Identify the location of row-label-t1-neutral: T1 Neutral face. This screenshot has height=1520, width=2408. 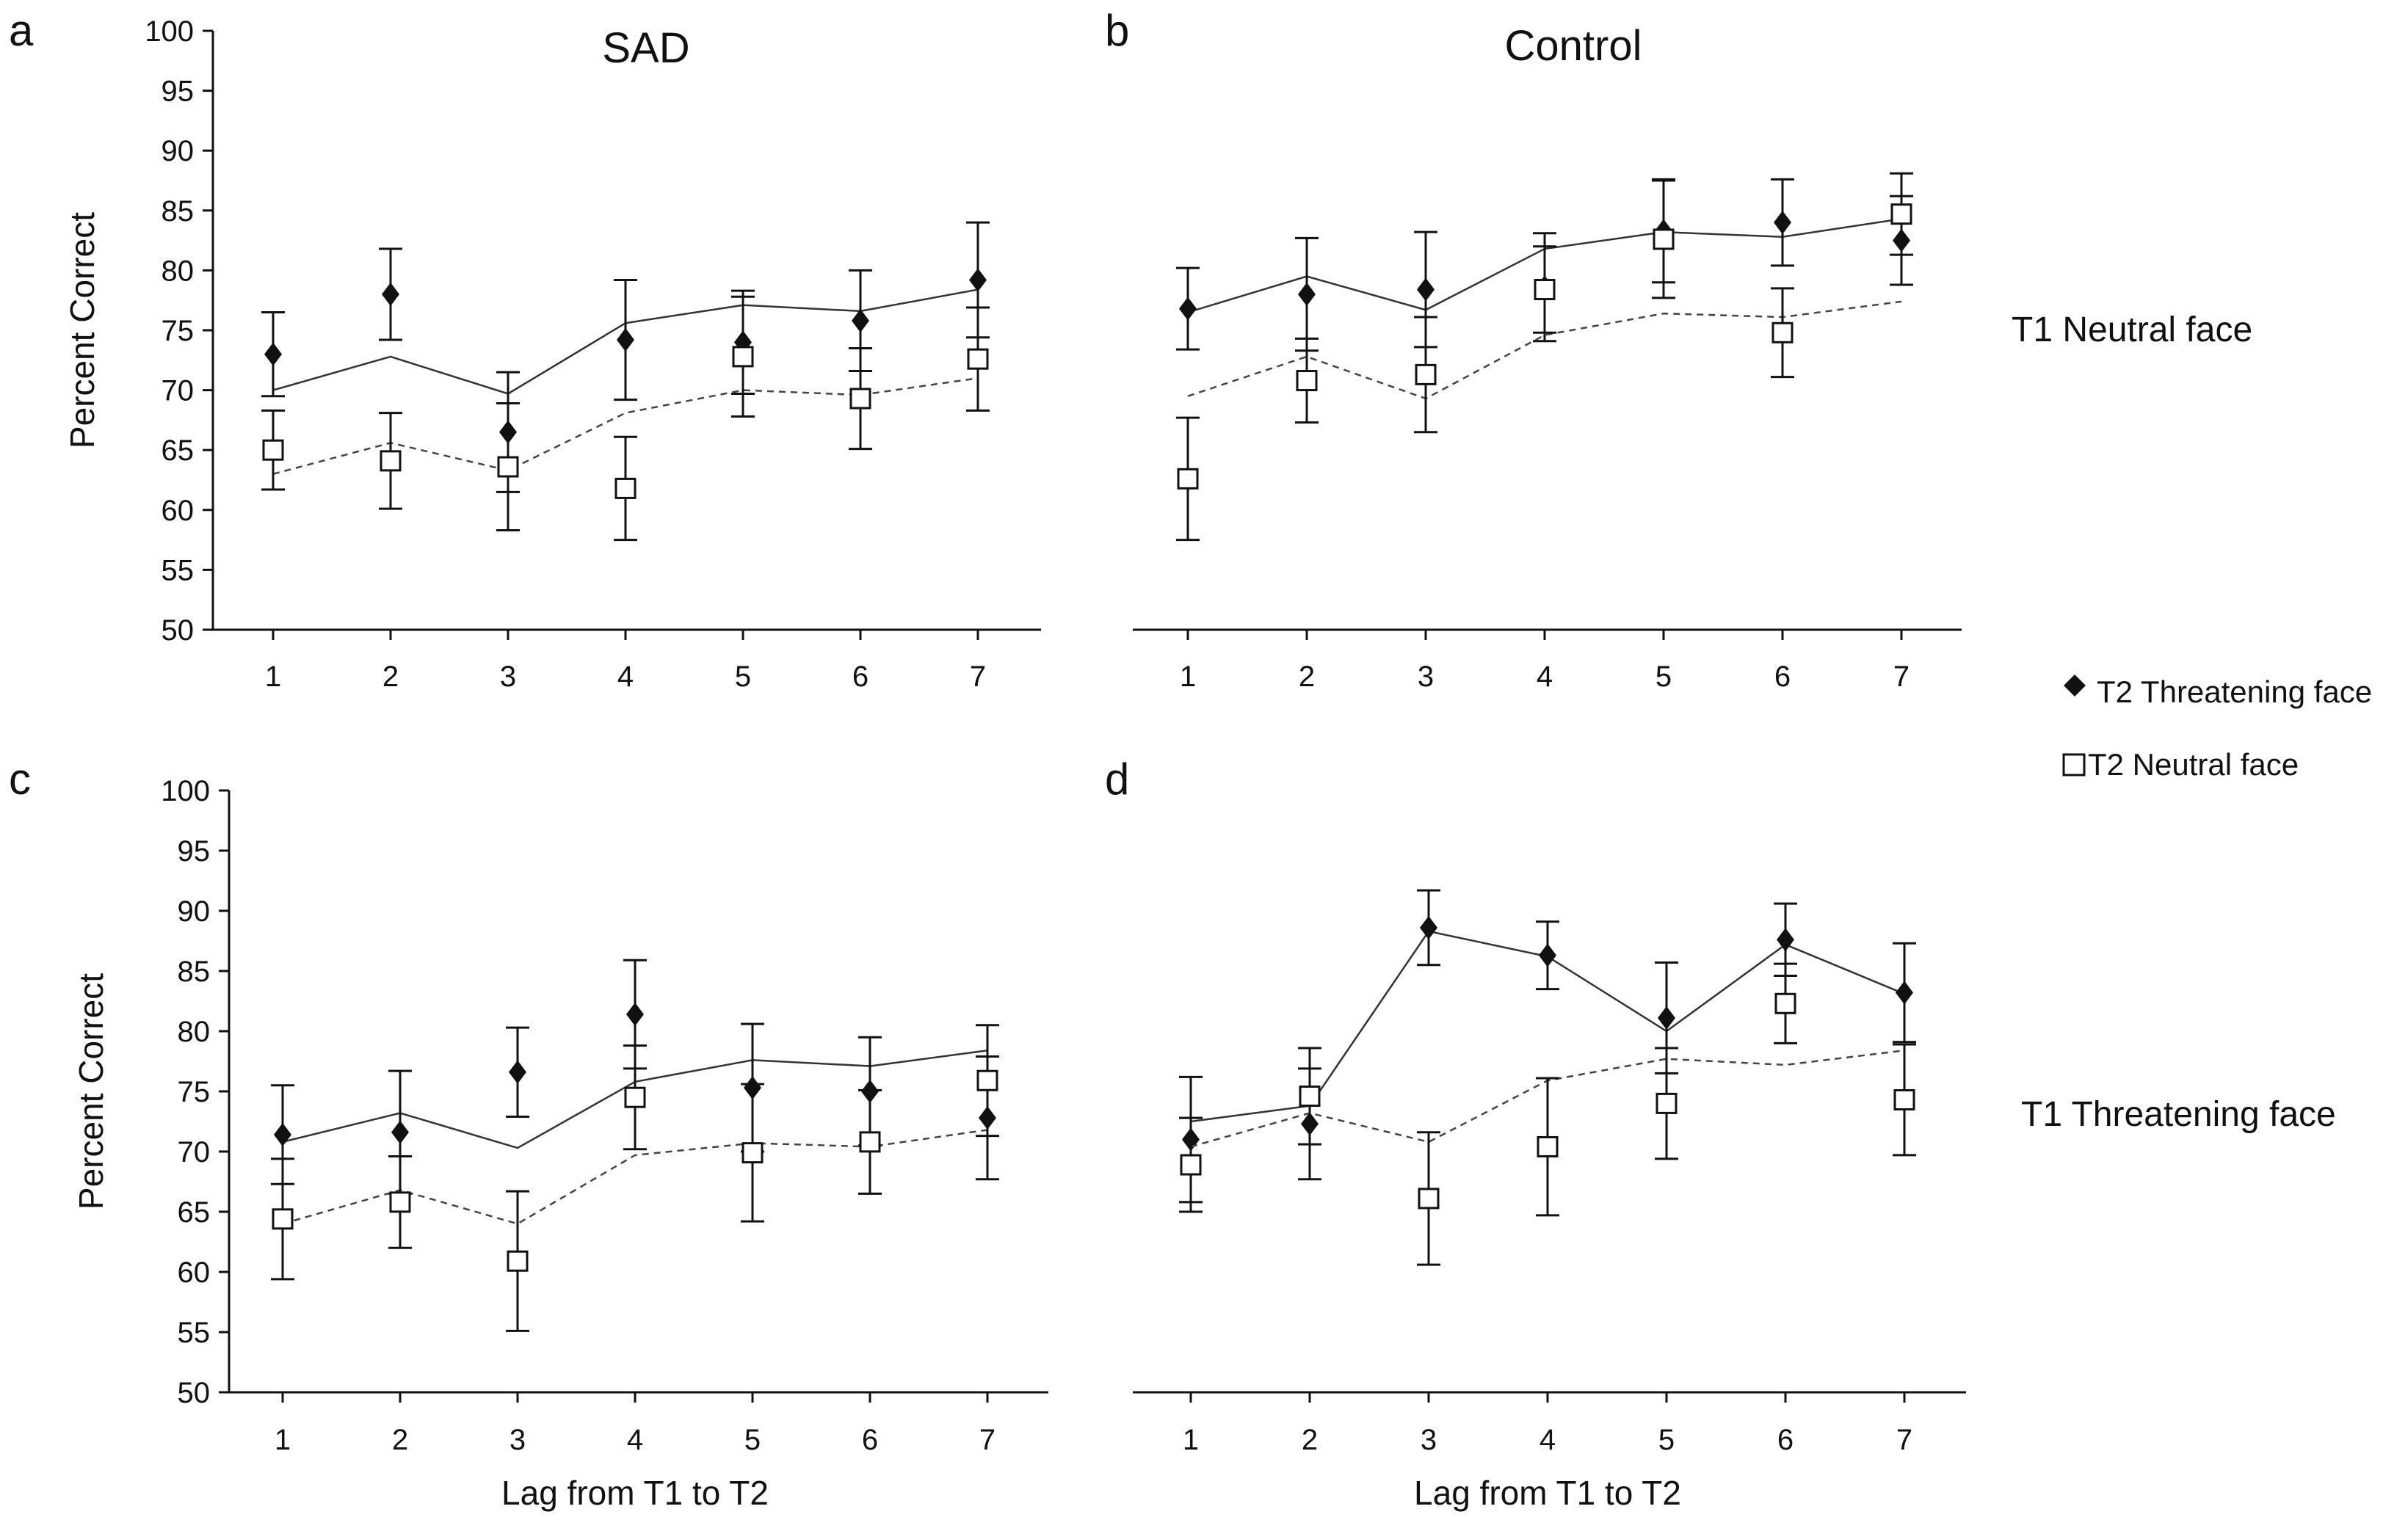
(2132, 330).